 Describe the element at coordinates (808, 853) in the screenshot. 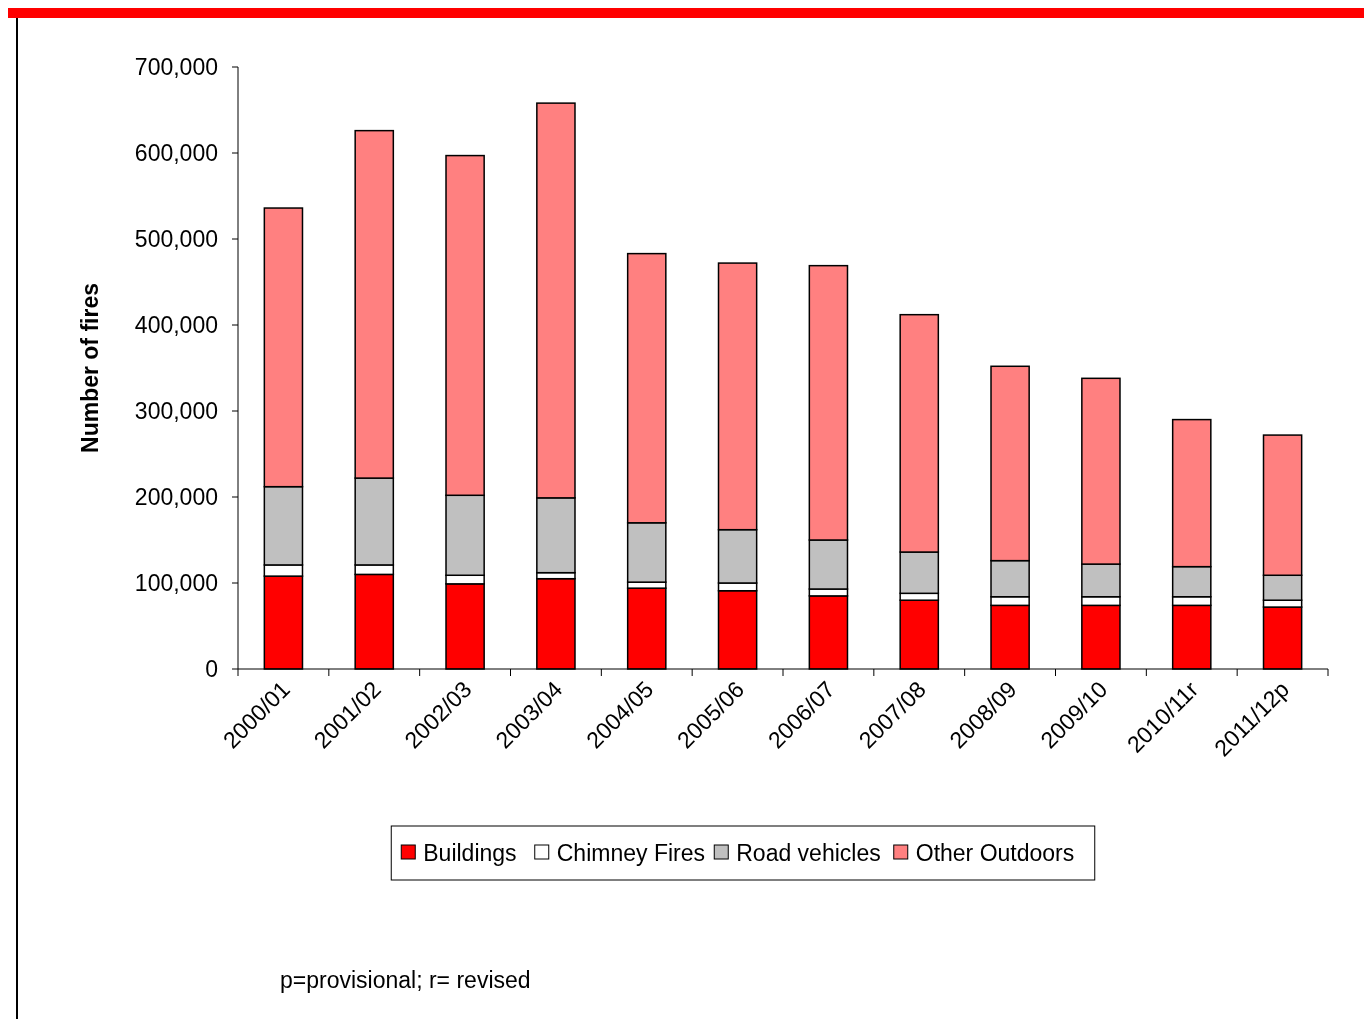

I see `legend-label: Road vehicles` at that location.